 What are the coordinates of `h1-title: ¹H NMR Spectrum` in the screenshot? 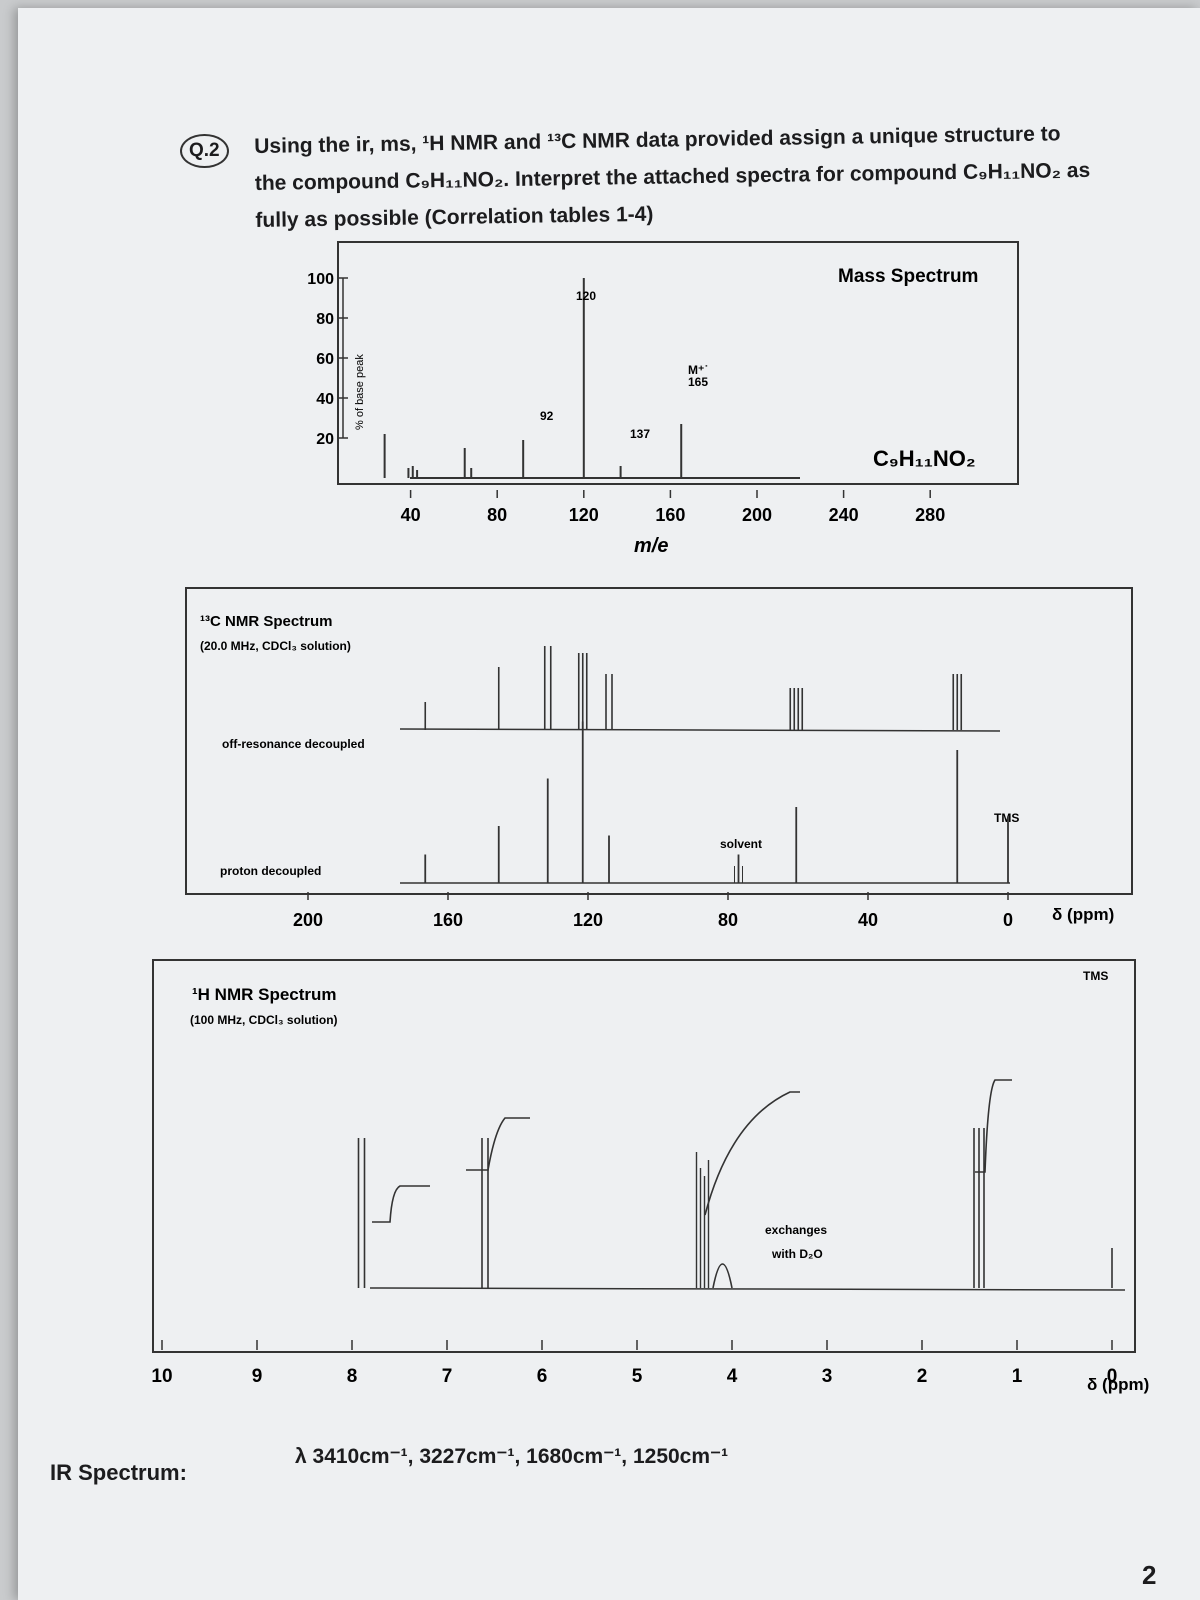 It's located at (264, 994).